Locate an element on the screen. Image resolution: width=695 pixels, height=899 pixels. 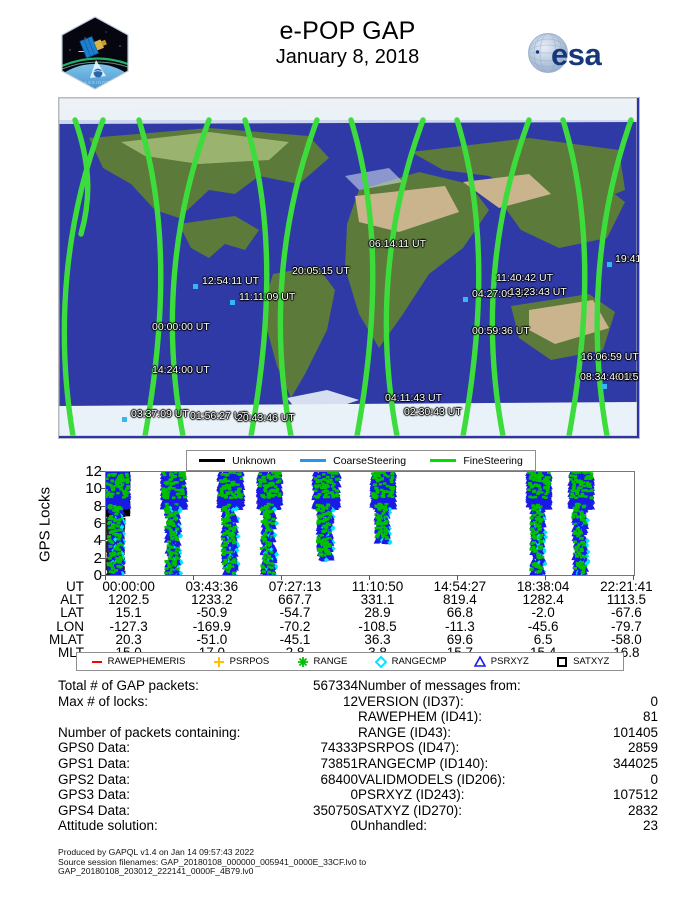
map-legend-label: FineSteering is located at coordinates (493, 460).